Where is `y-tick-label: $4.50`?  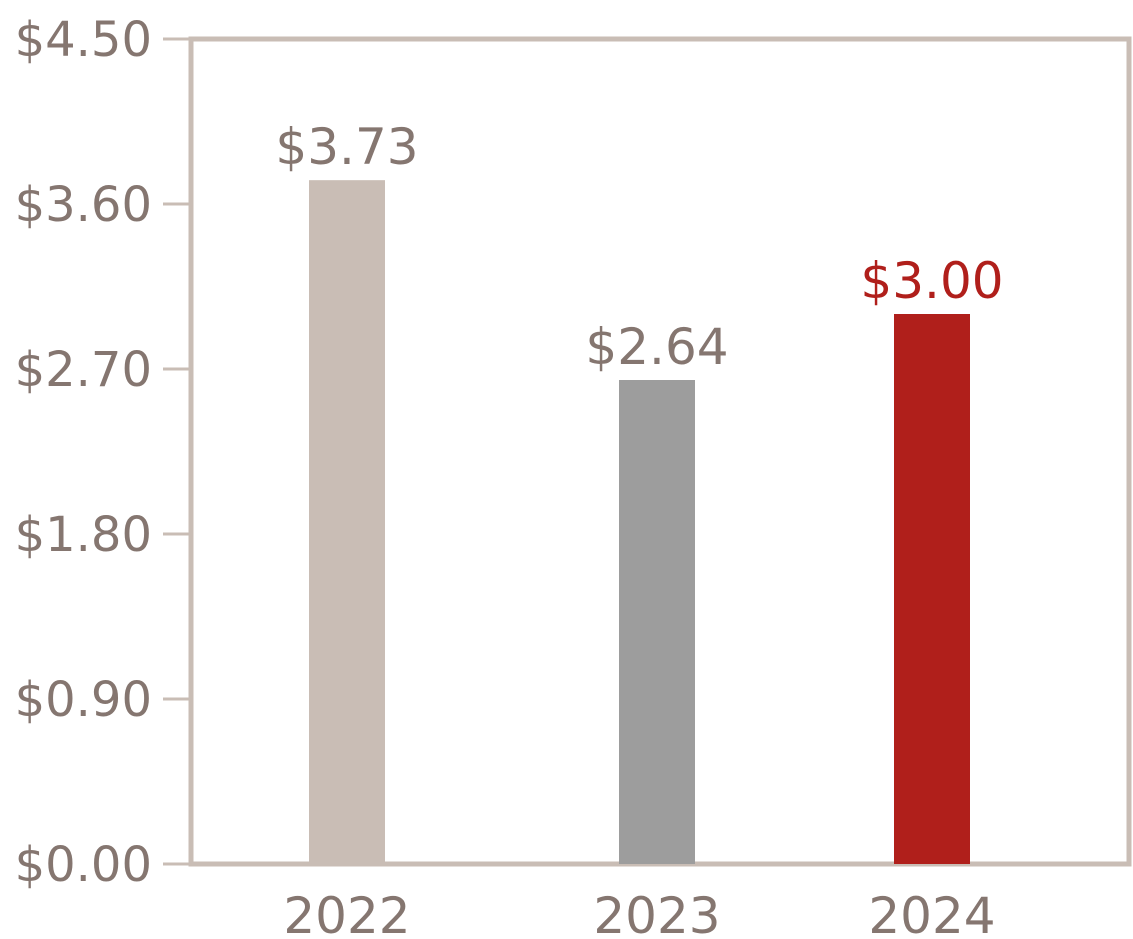 y-tick-label: $4.50 is located at coordinates (83, 40).